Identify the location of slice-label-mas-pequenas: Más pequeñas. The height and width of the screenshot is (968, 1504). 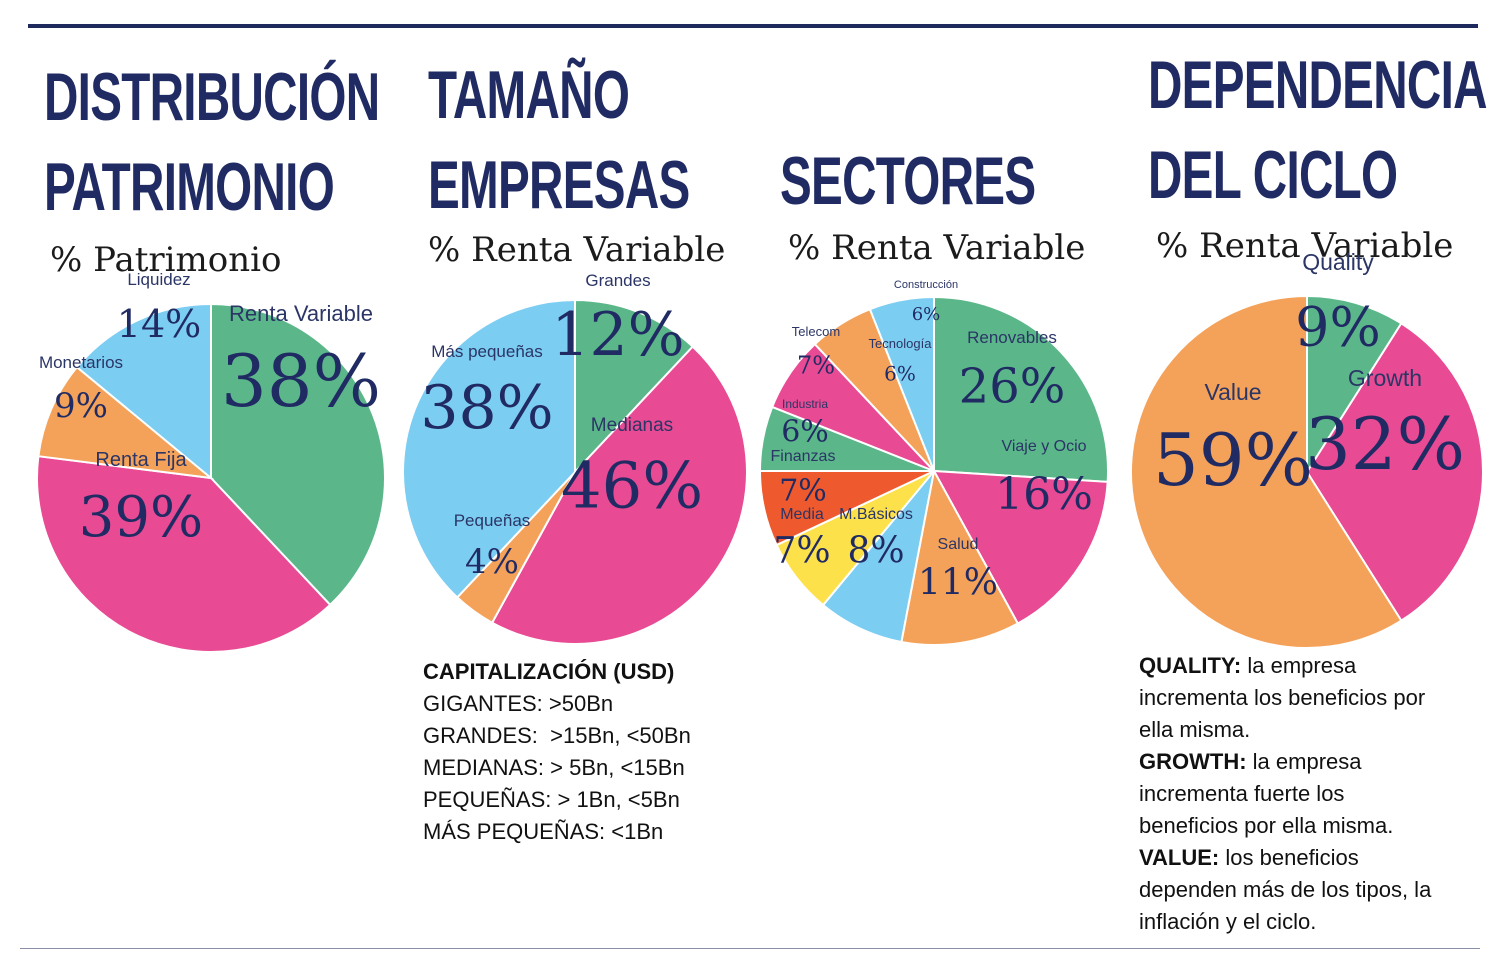
(487, 351).